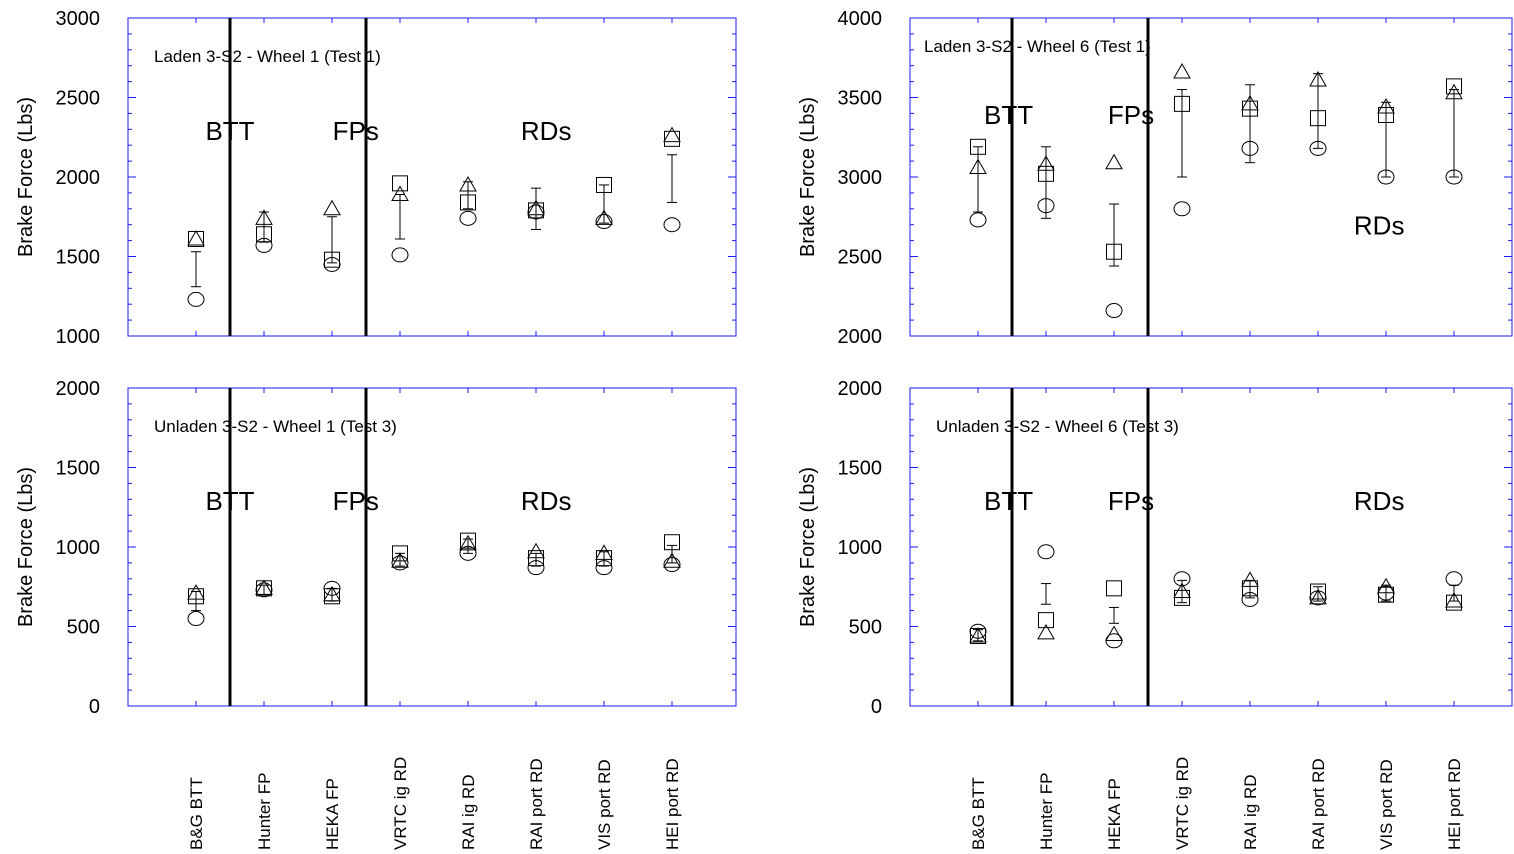 This screenshot has height=854, width=1514. I want to click on category-label: VRTC ig RD, so click(400, 803).